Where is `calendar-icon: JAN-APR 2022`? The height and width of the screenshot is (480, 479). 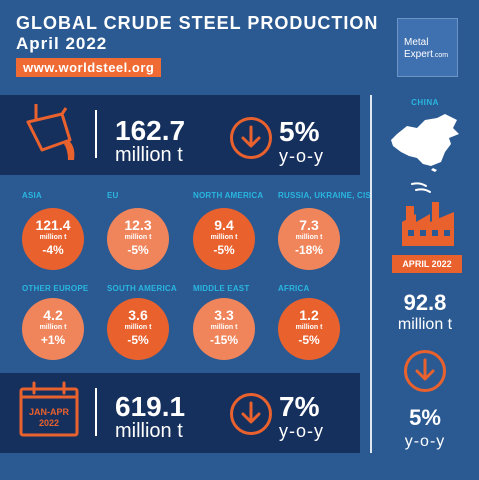 calendar-icon: JAN-APR 2022 is located at coordinates (49, 410).